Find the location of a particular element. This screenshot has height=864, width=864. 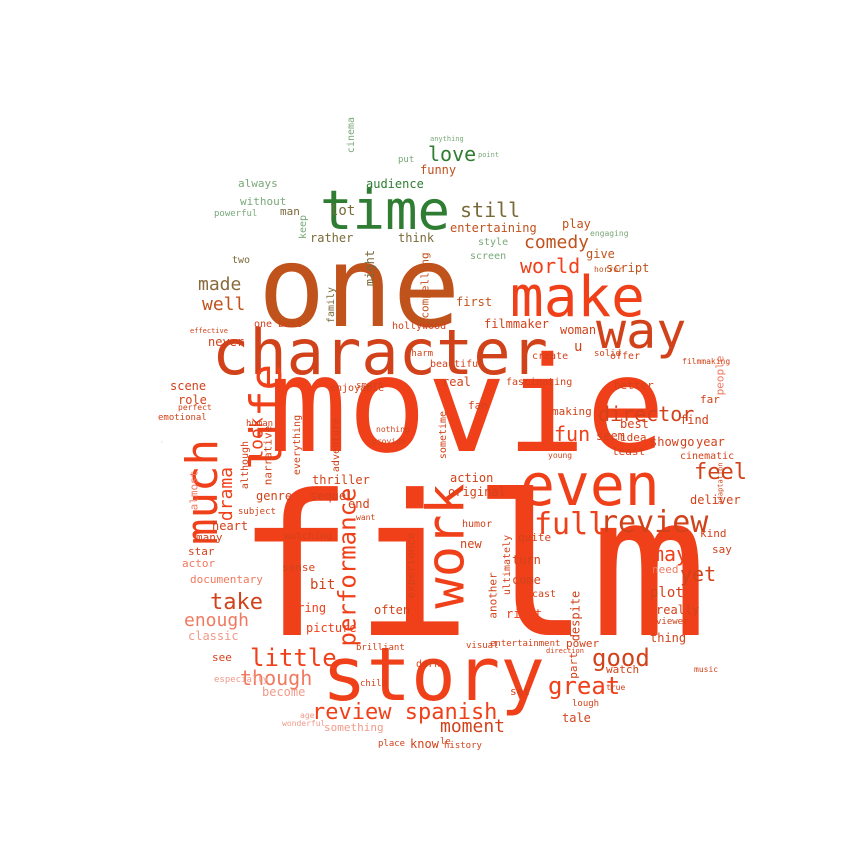

word-might: might is located at coordinates (370, 268).